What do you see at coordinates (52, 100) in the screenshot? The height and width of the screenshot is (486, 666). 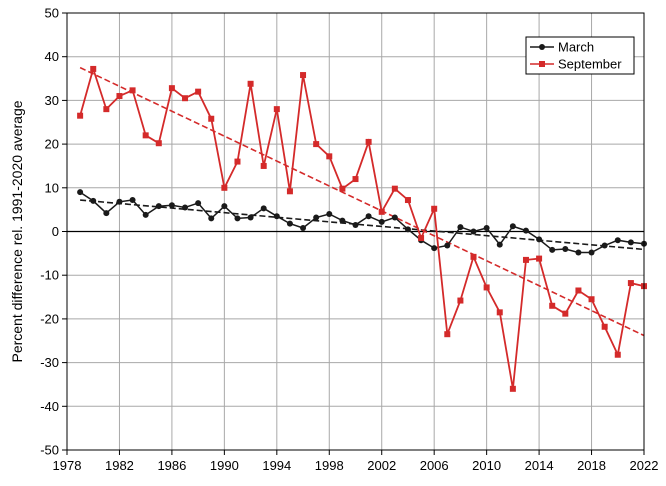 I see `y-tick-label: 30` at bounding box center [52, 100].